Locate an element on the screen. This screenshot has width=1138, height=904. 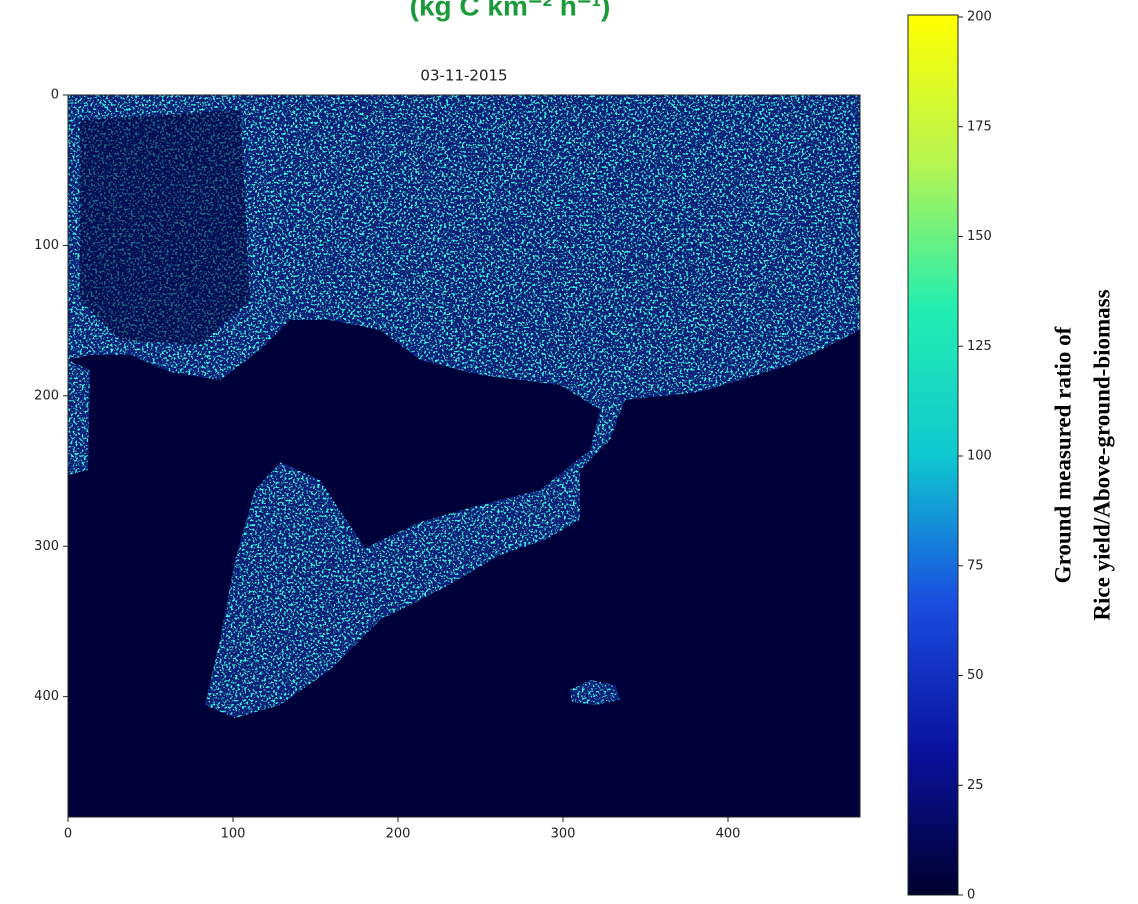
land-strip is located at coordinates (79, 417).